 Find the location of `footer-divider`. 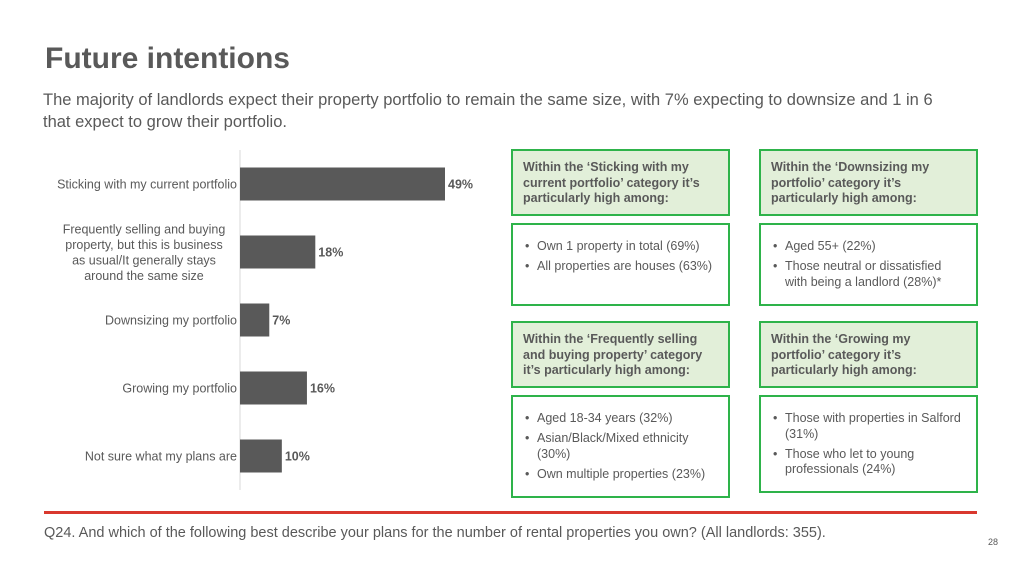

footer-divider is located at coordinates (510, 512).